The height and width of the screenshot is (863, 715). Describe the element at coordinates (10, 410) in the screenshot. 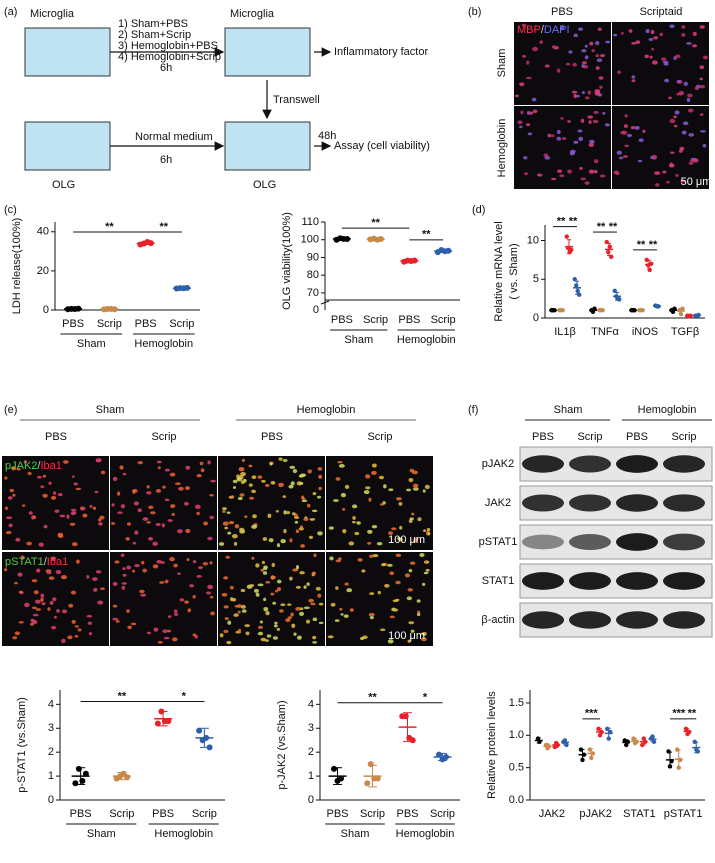

I see `panel-label: (e)` at that location.